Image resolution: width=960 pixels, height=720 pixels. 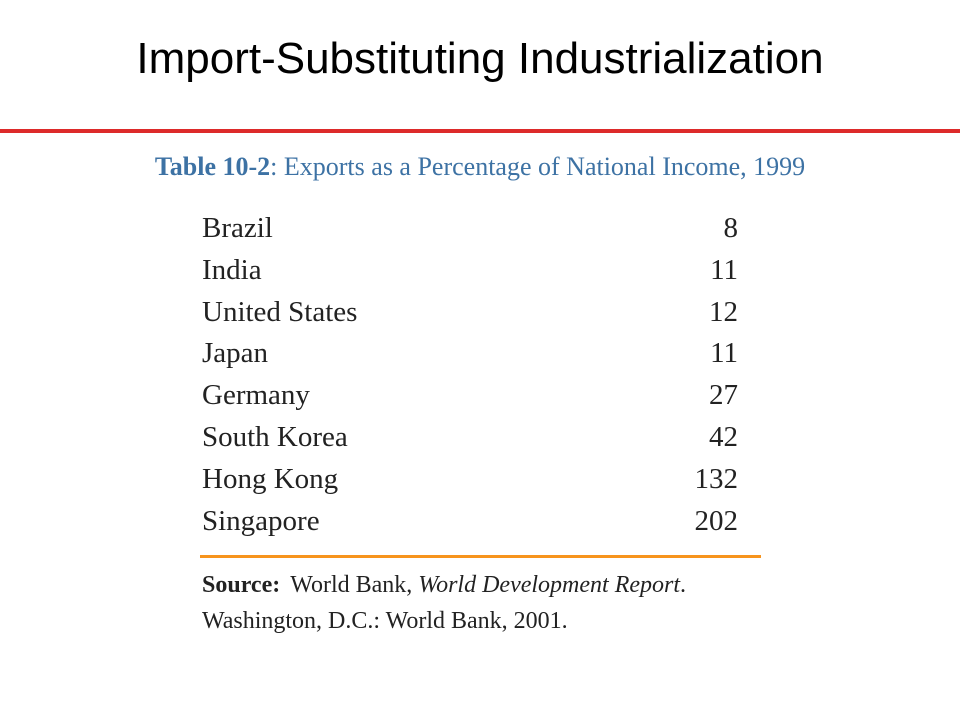 I want to click on export-percentage: 27, so click(x=723, y=395).